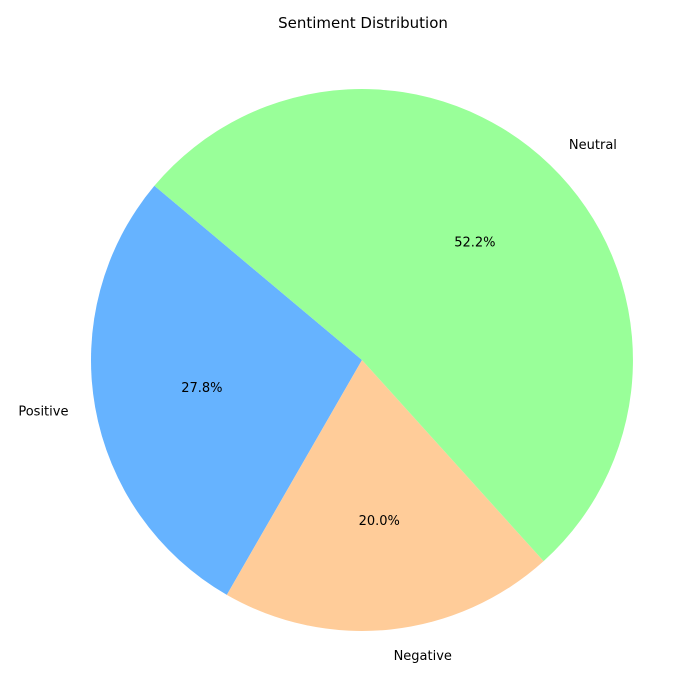  Describe the element at coordinates (423, 656) in the screenshot. I see `category-label-negative: Negative` at that location.